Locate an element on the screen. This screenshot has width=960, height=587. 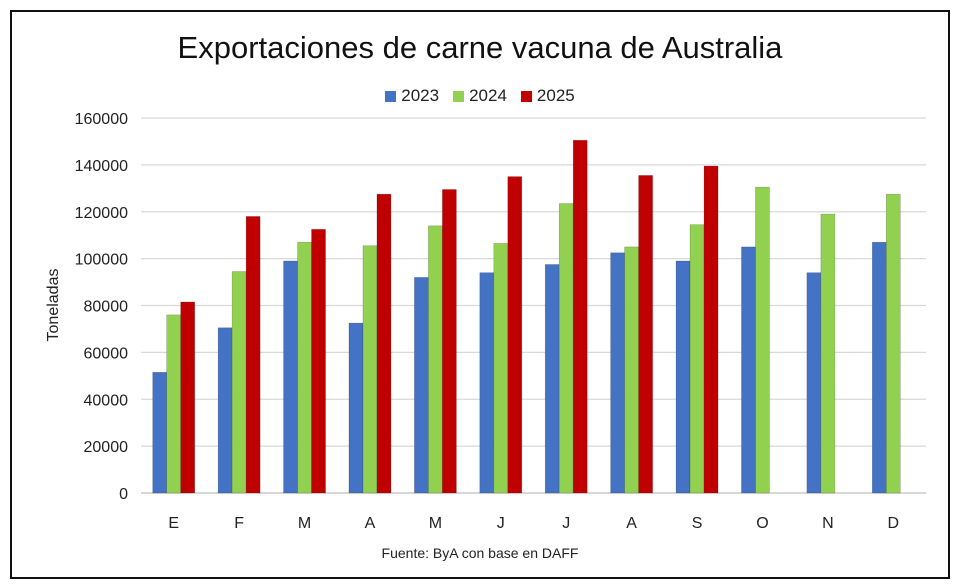
legend: 2023 2024 2025 is located at coordinates (480, 96).